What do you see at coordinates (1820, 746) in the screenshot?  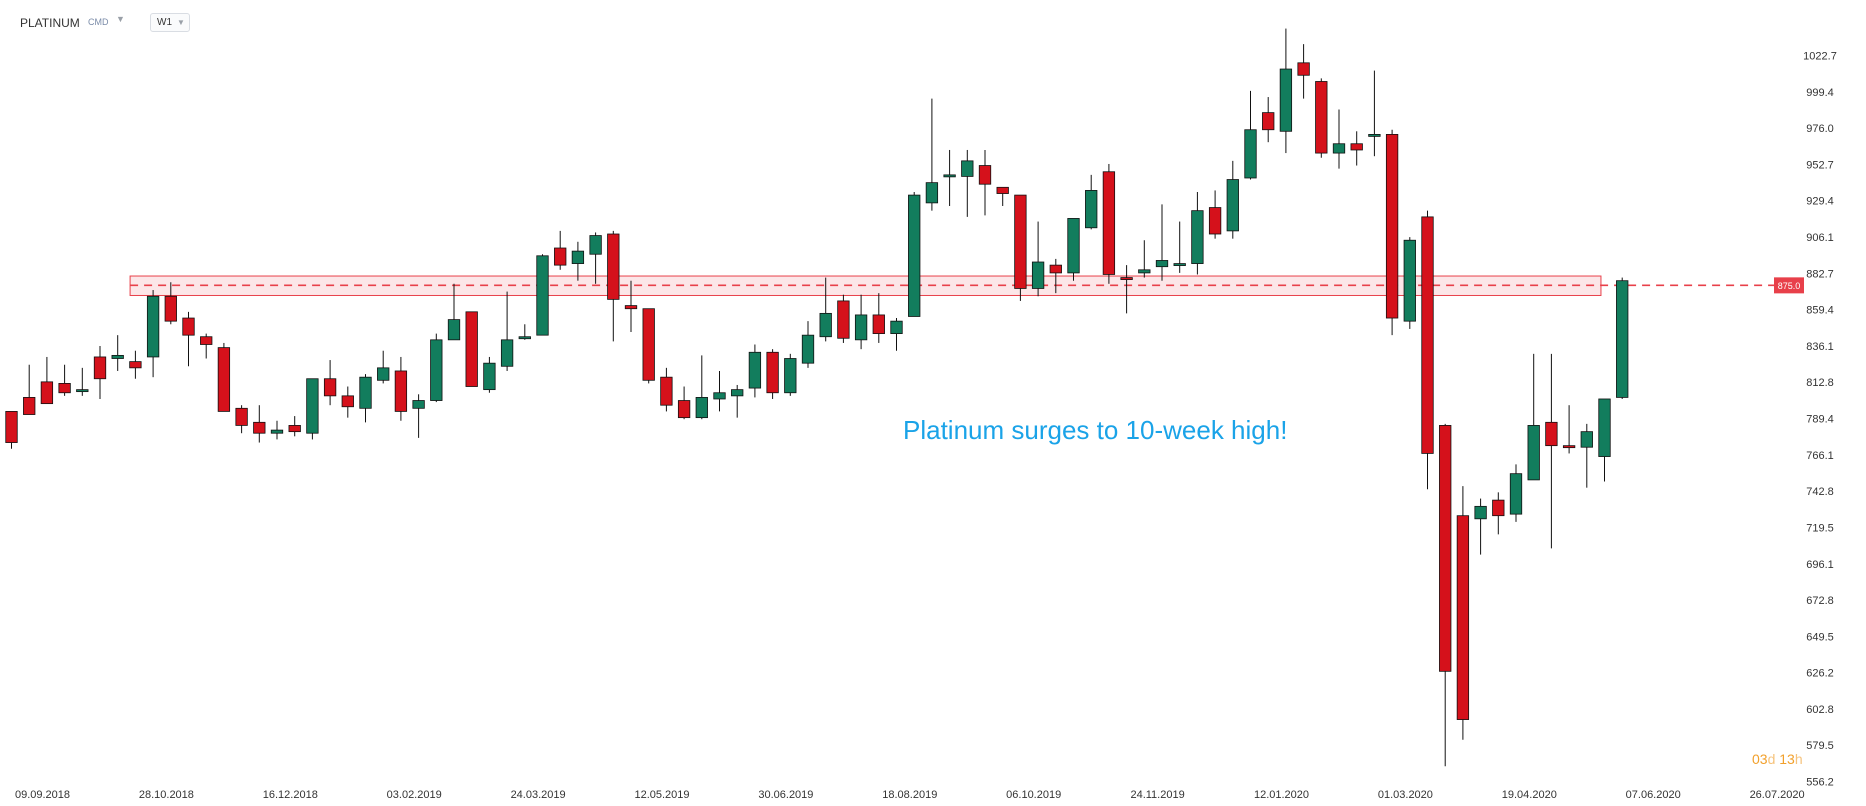 I see `y-tick-label: 579.5` at bounding box center [1820, 746].